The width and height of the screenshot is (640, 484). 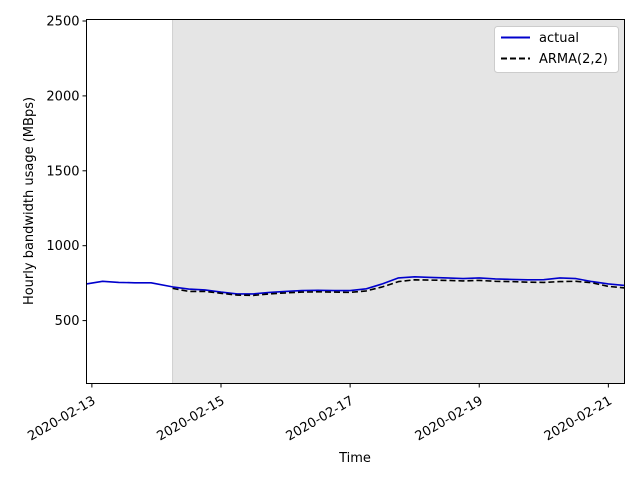 What do you see at coordinates (573, 59) in the screenshot?
I see `legend-label-arma: ARMA(2,2)` at bounding box center [573, 59].